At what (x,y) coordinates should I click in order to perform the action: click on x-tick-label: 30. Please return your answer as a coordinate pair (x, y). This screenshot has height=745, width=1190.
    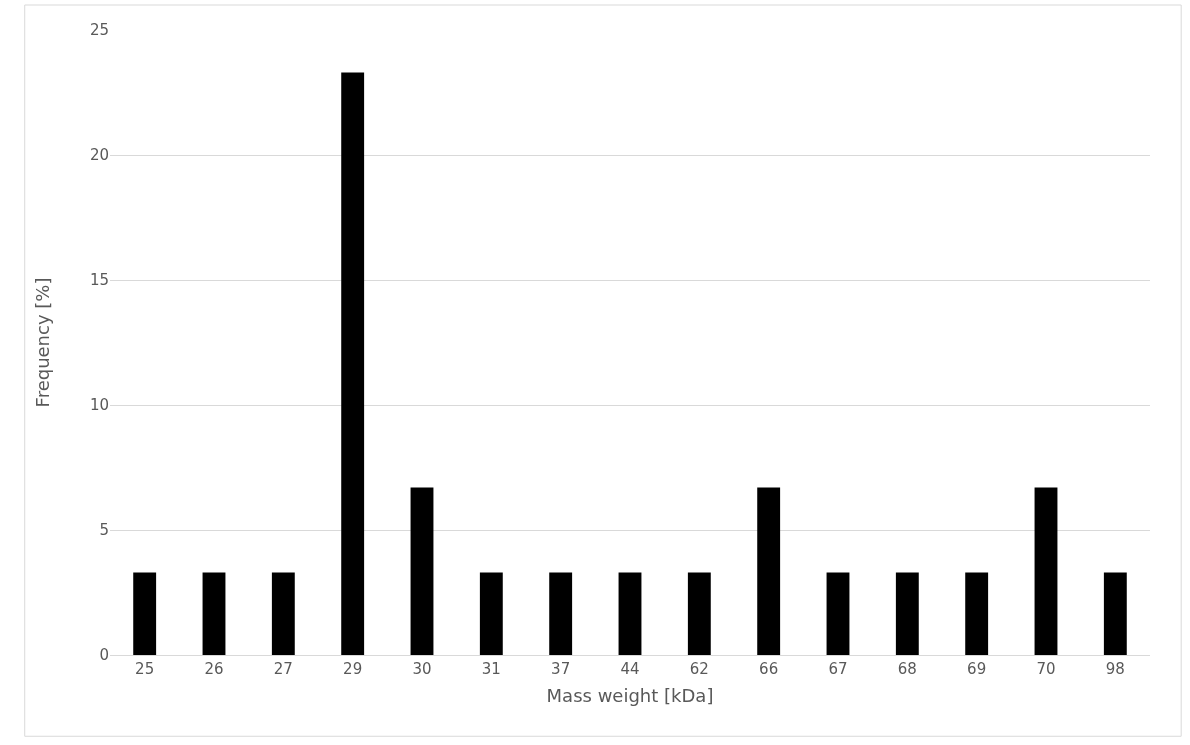
    Looking at the image, I should click on (422, 669).